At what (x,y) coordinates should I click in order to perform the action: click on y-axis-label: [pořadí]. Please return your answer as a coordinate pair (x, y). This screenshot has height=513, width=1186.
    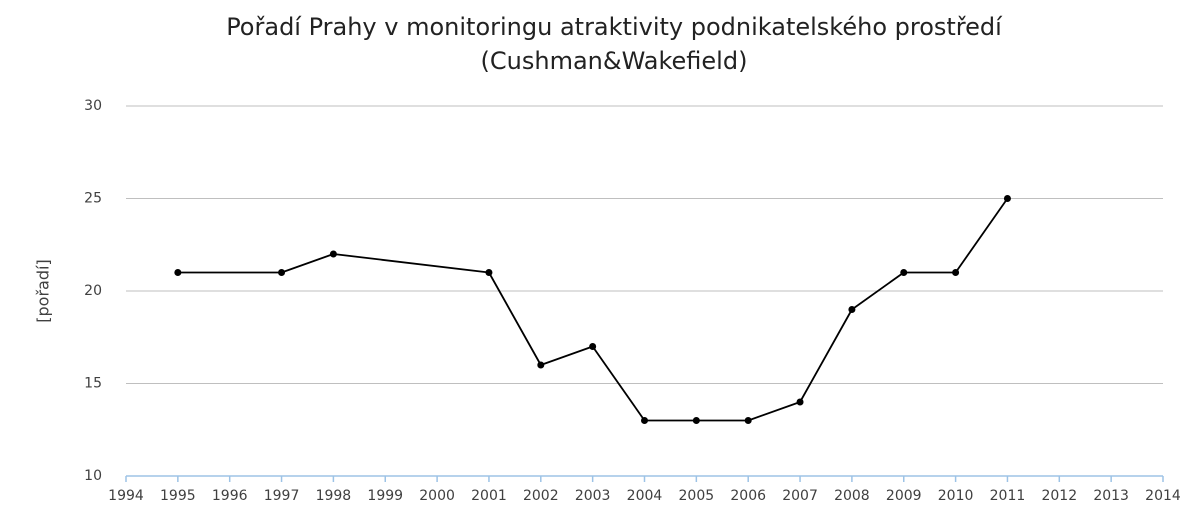
    Looking at the image, I should click on (43, 290).